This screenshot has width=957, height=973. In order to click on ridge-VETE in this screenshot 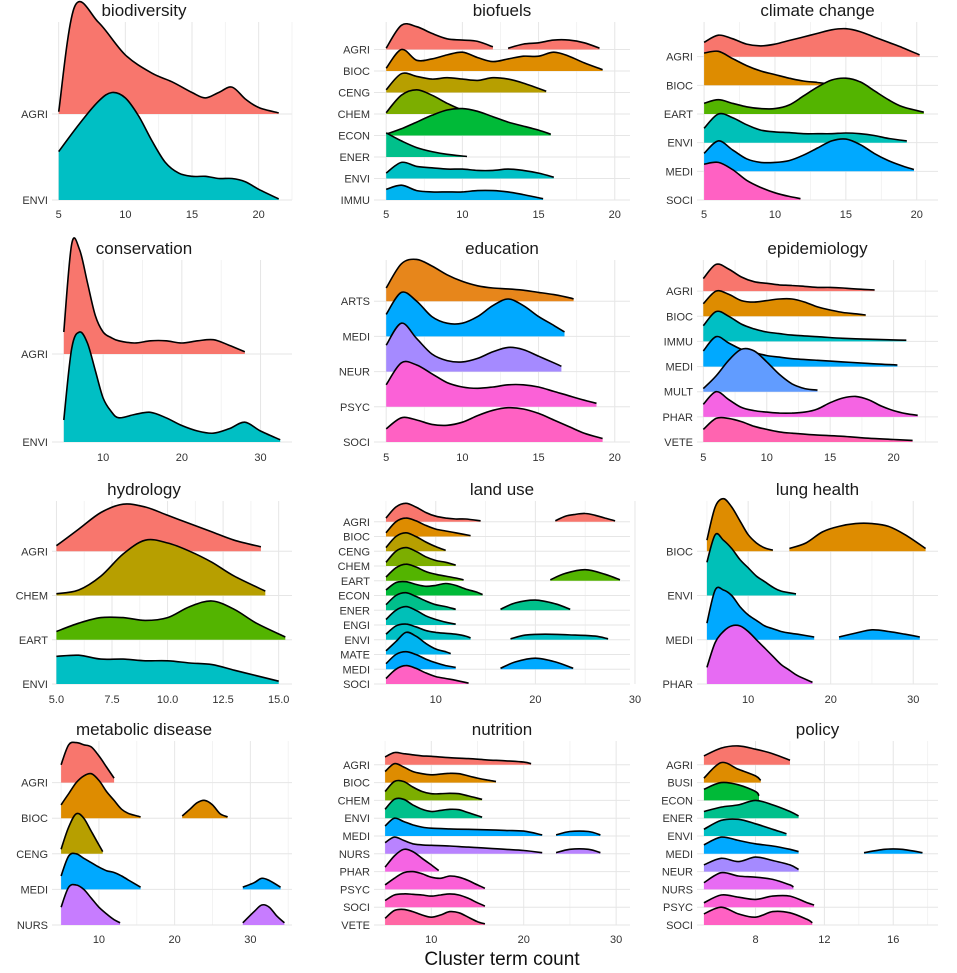, I will do `click(435, 916)`.